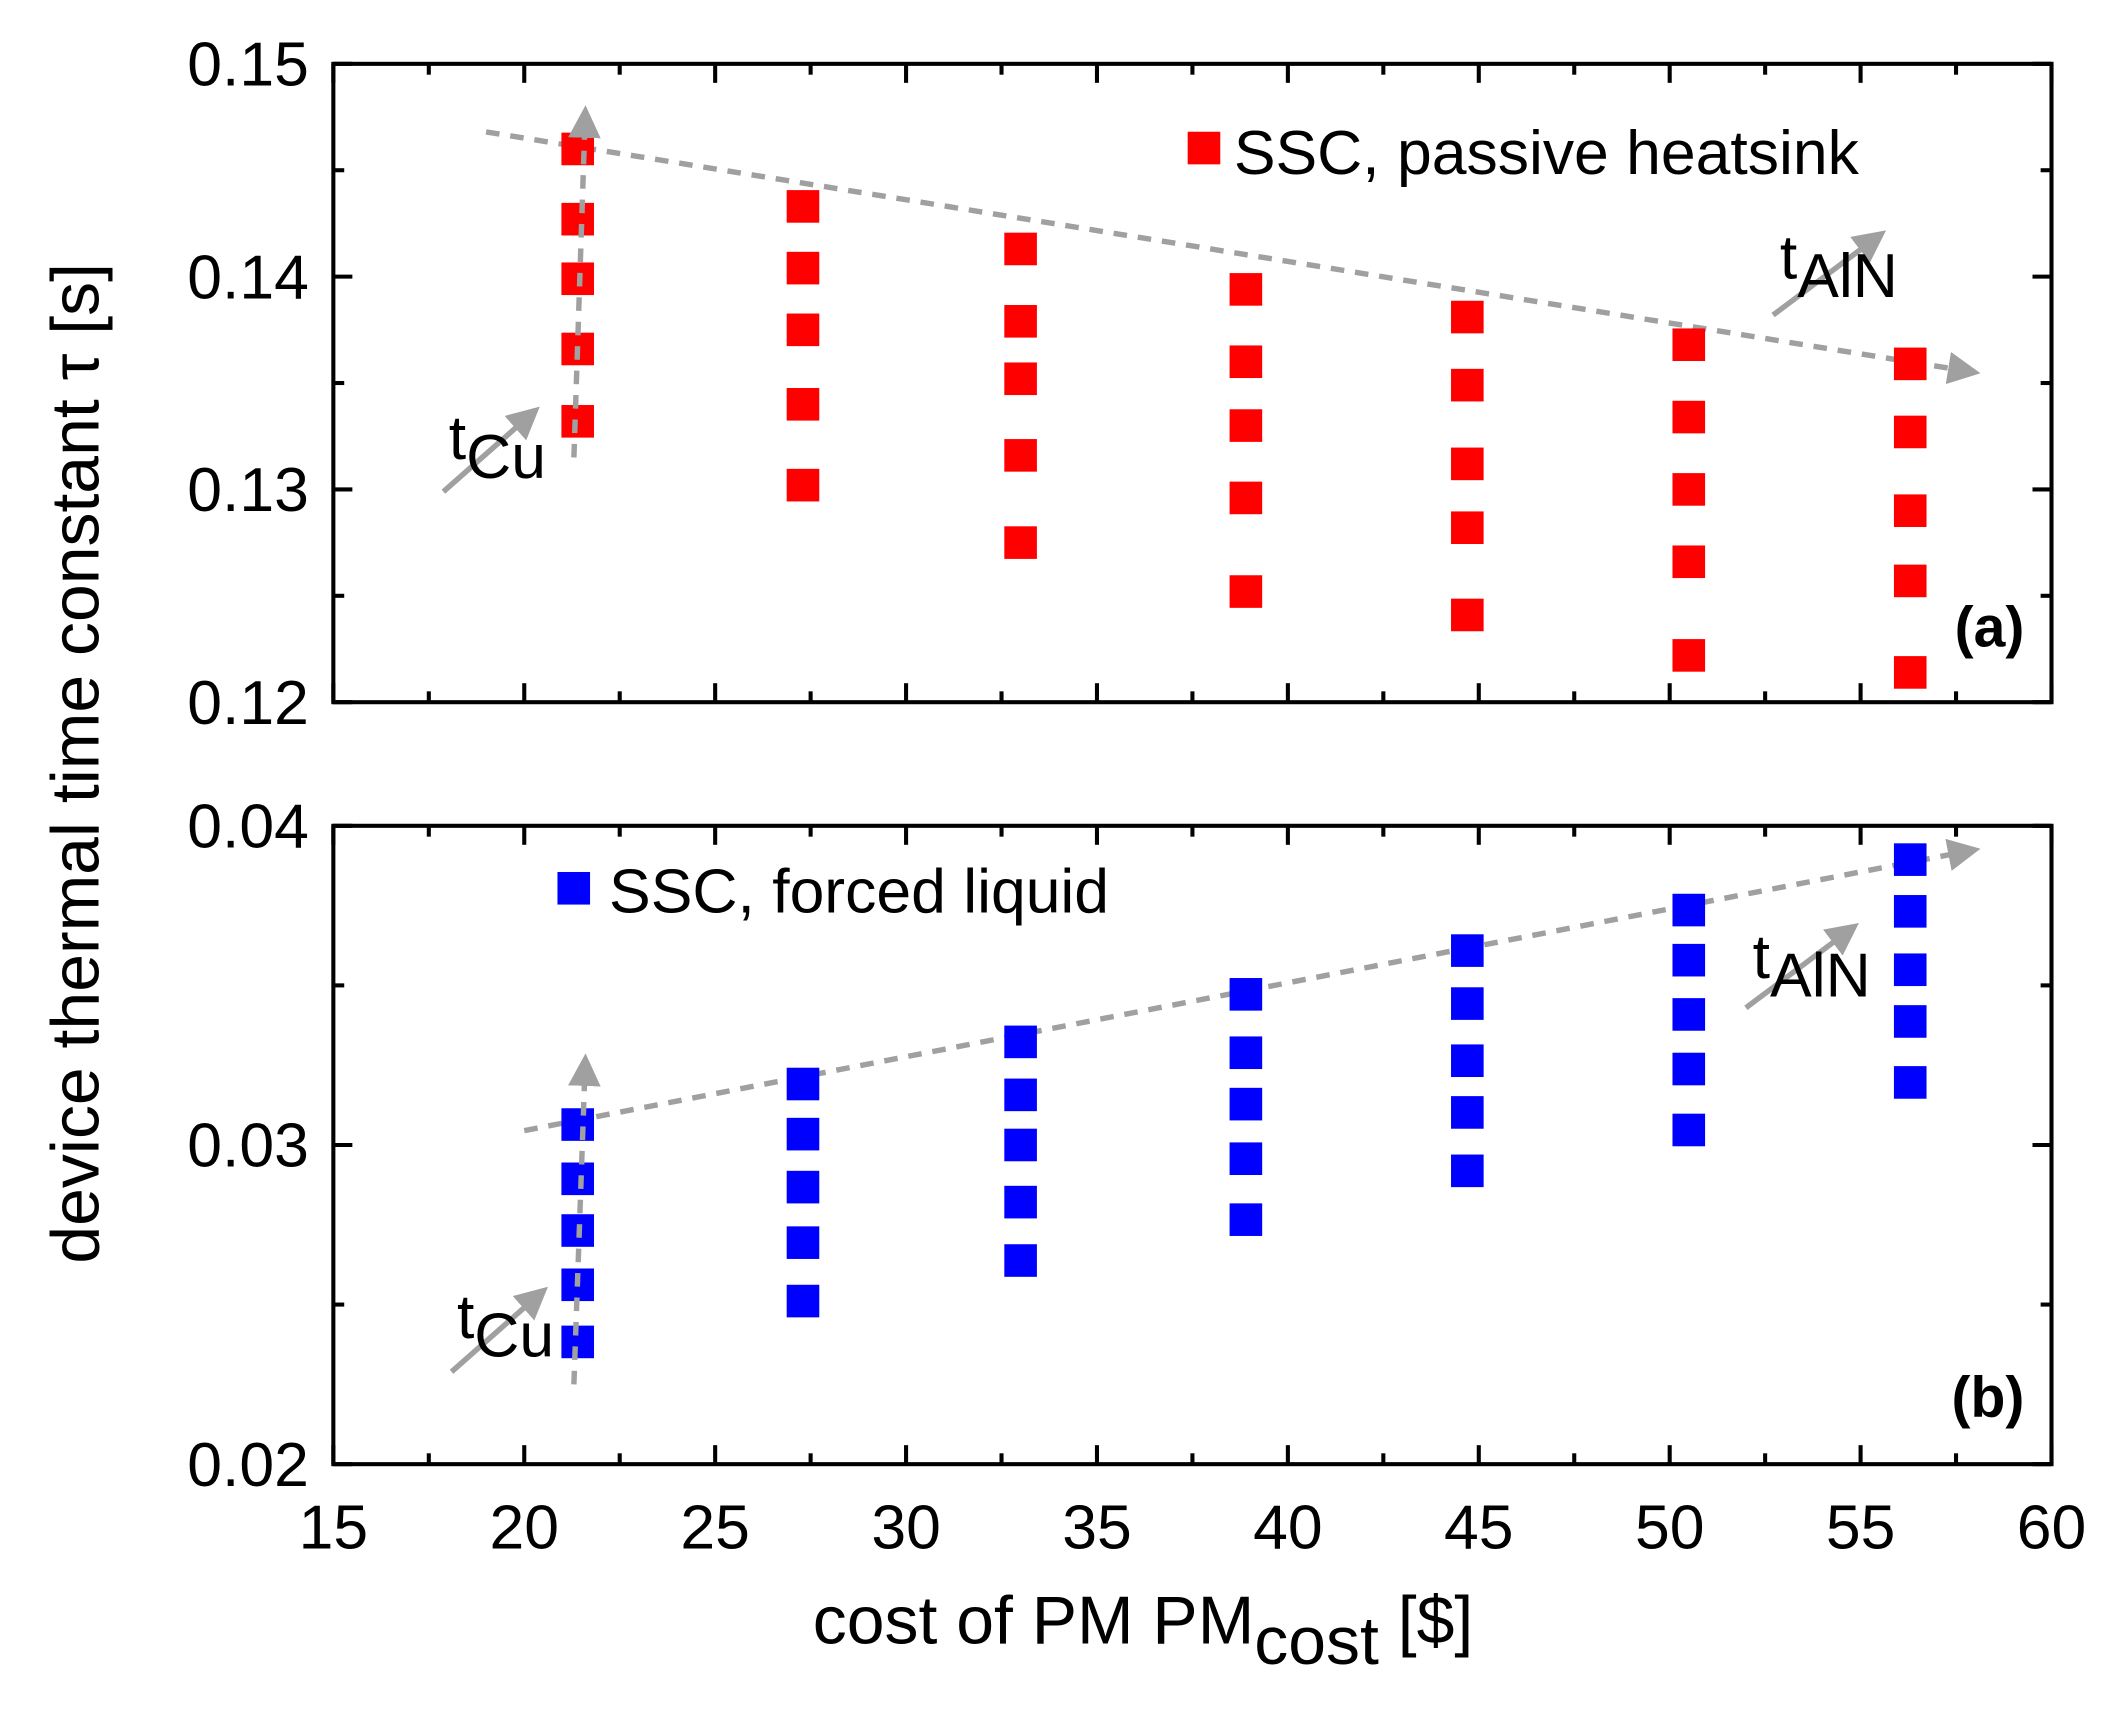 The width and height of the screenshot is (2120, 1710). What do you see at coordinates (248, 277) in the screenshot?
I see `y-tick-label: 0.14` at bounding box center [248, 277].